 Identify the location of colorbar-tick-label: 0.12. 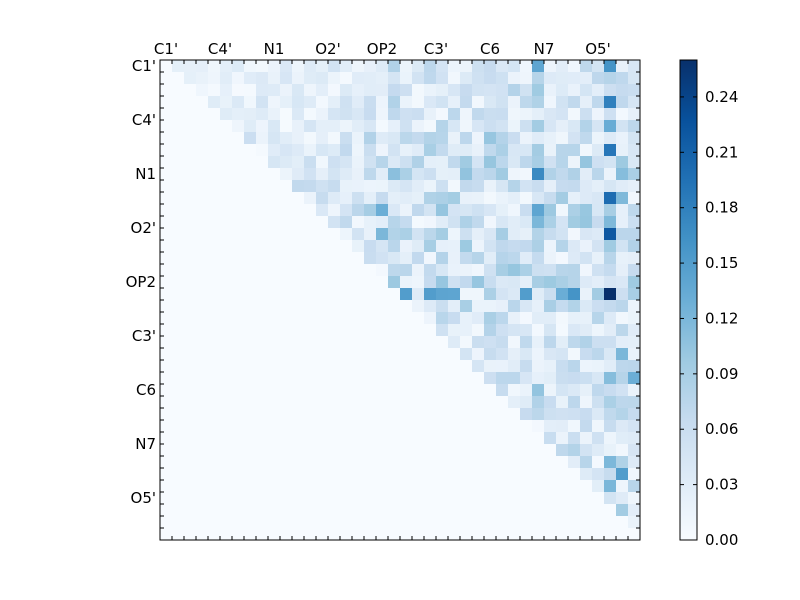
(721, 319).